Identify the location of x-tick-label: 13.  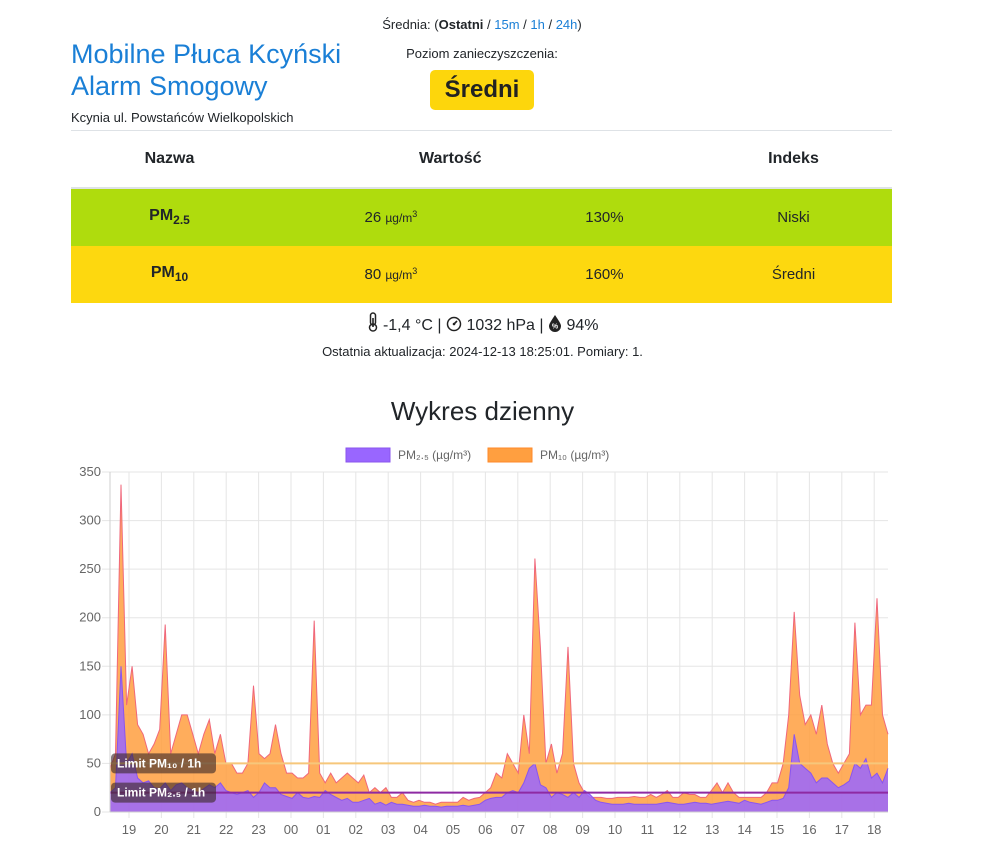
(712, 829).